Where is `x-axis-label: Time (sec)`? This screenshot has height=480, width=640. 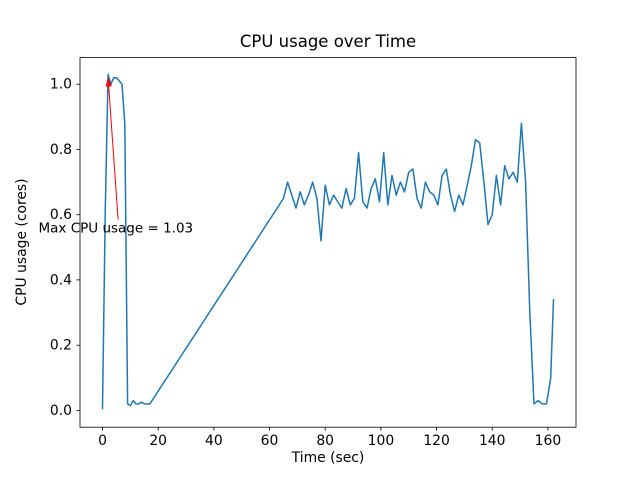
x-axis-label: Time (sec) is located at coordinates (328, 458).